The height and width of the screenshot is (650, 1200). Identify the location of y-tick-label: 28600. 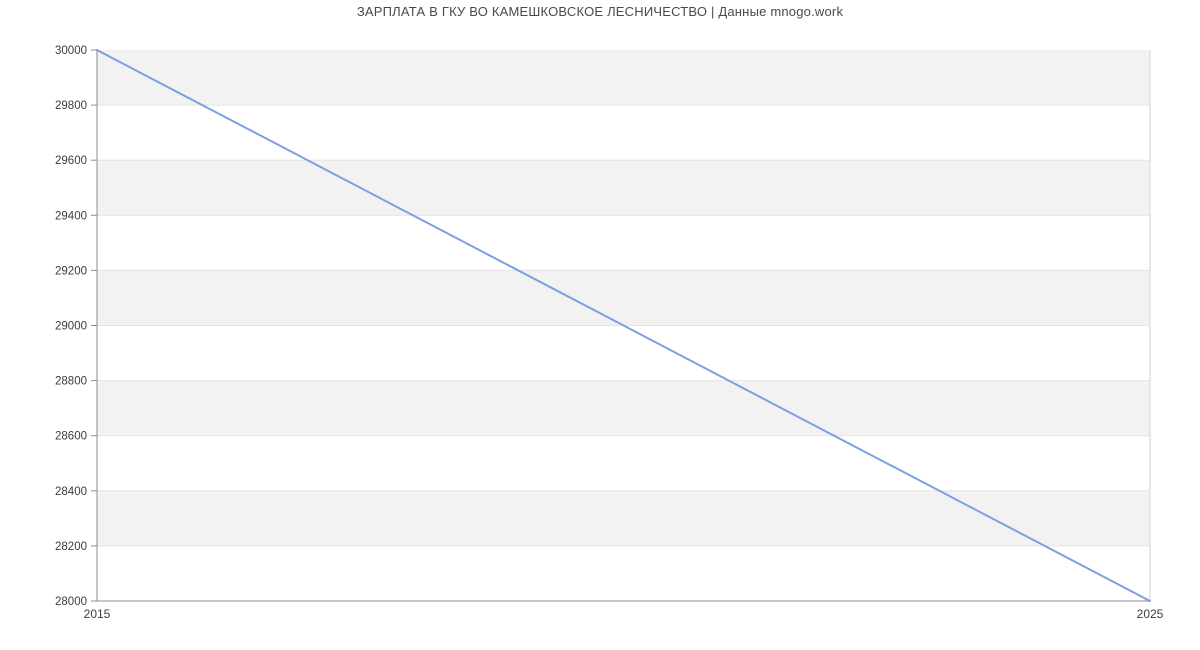
(71, 437).